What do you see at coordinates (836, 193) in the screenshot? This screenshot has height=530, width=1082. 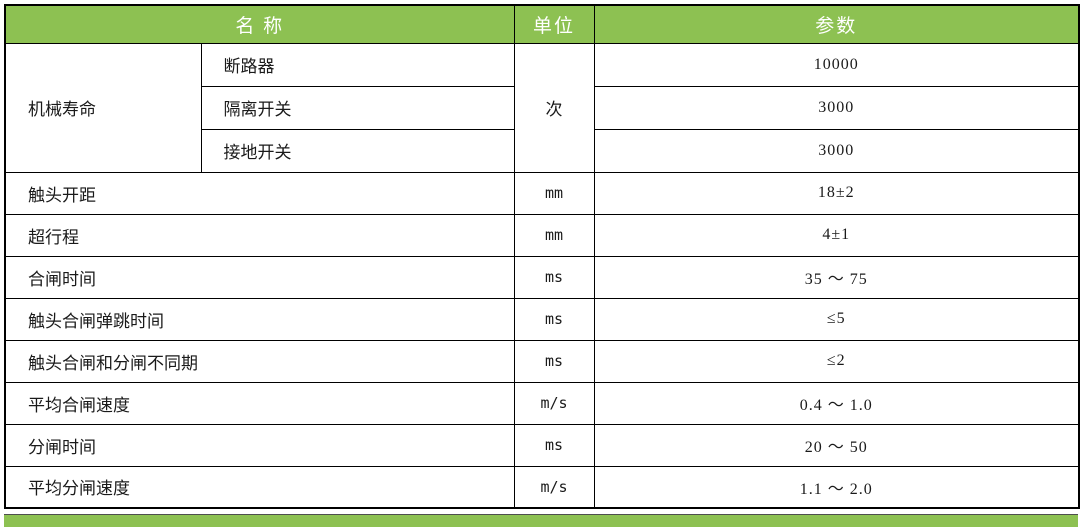 I see `param-value-cell: 18±2` at bounding box center [836, 193].